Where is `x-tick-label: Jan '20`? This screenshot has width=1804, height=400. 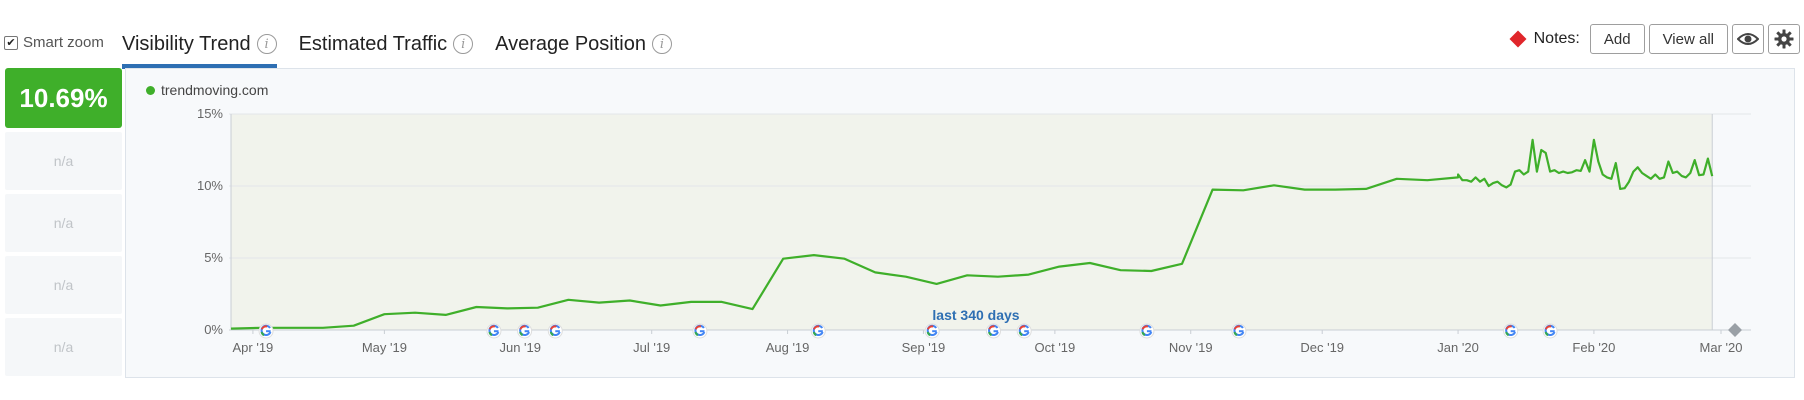 x-tick-label: Jan '20 is located at coordinates (1458, 347).